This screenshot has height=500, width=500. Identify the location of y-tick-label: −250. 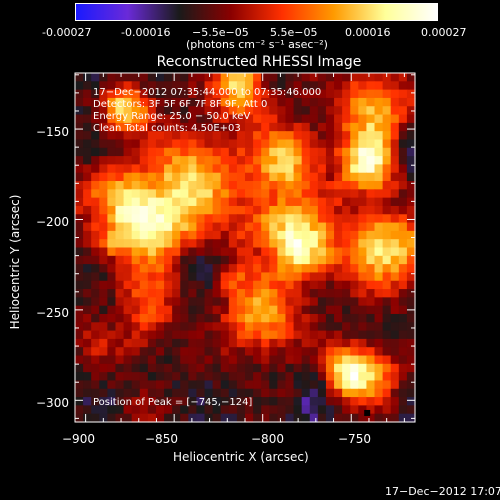
(52, 313).